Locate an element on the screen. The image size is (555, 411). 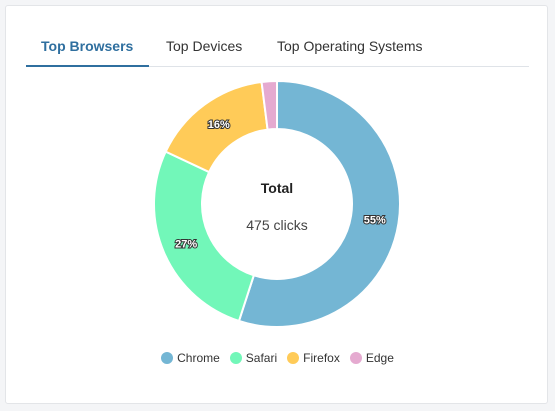
legend-swatch-safari is located at coordinates (235, 358).